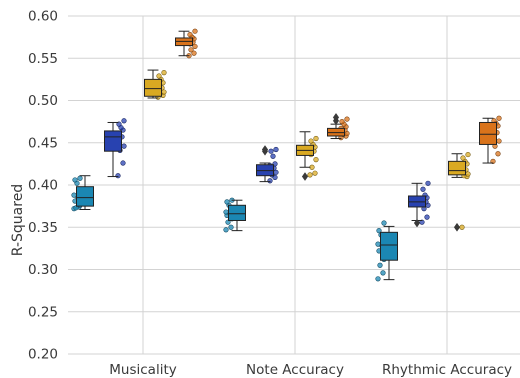  I want to click on x-tick-labels: Musicality Note Accuracy Rhythmic Accuracy, so click(310, 370).